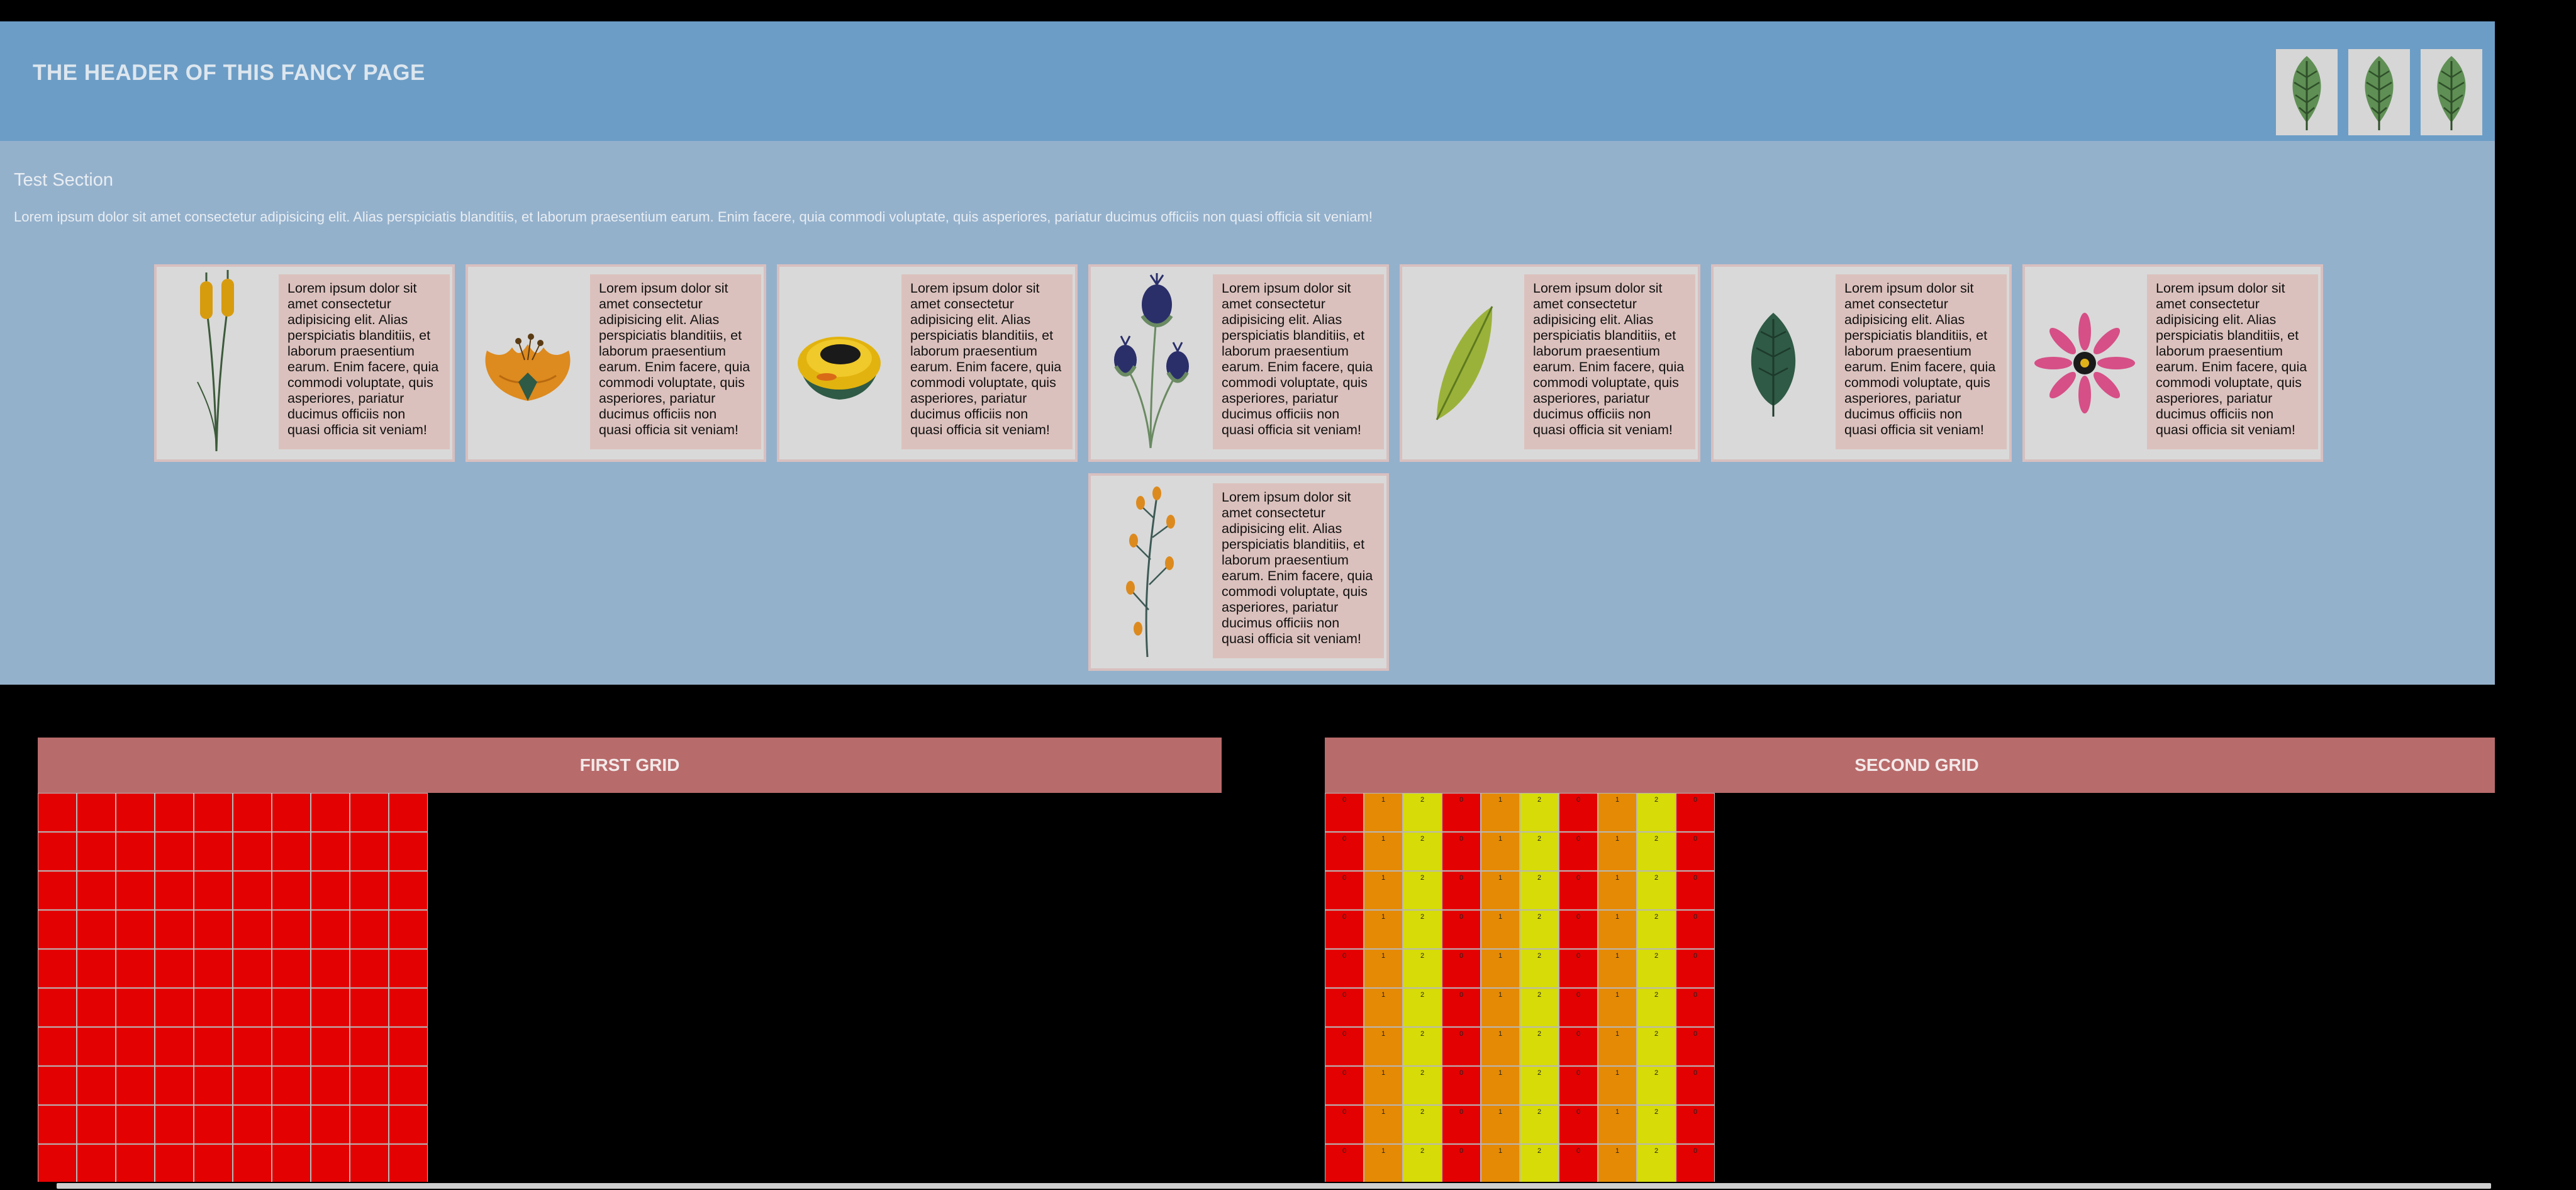 This screenshot has height=1190, width=2576. What do you see at coordinates (1773, 363) in the screenshot?
I see `dark-leaf-icon` at bounding box center [1773, 363].